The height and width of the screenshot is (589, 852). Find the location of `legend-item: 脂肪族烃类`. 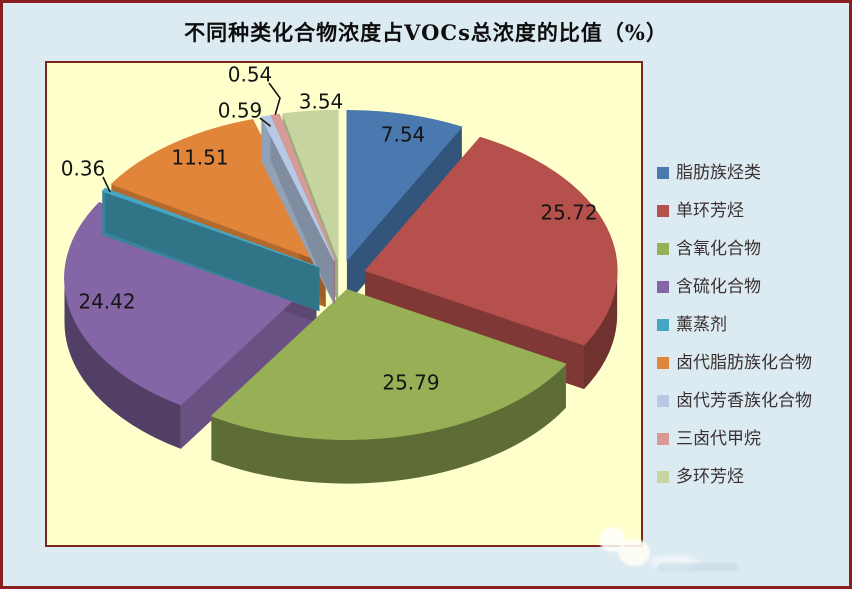

legend-item: 脂肪族烃类 is located at coordinates (734, 173).